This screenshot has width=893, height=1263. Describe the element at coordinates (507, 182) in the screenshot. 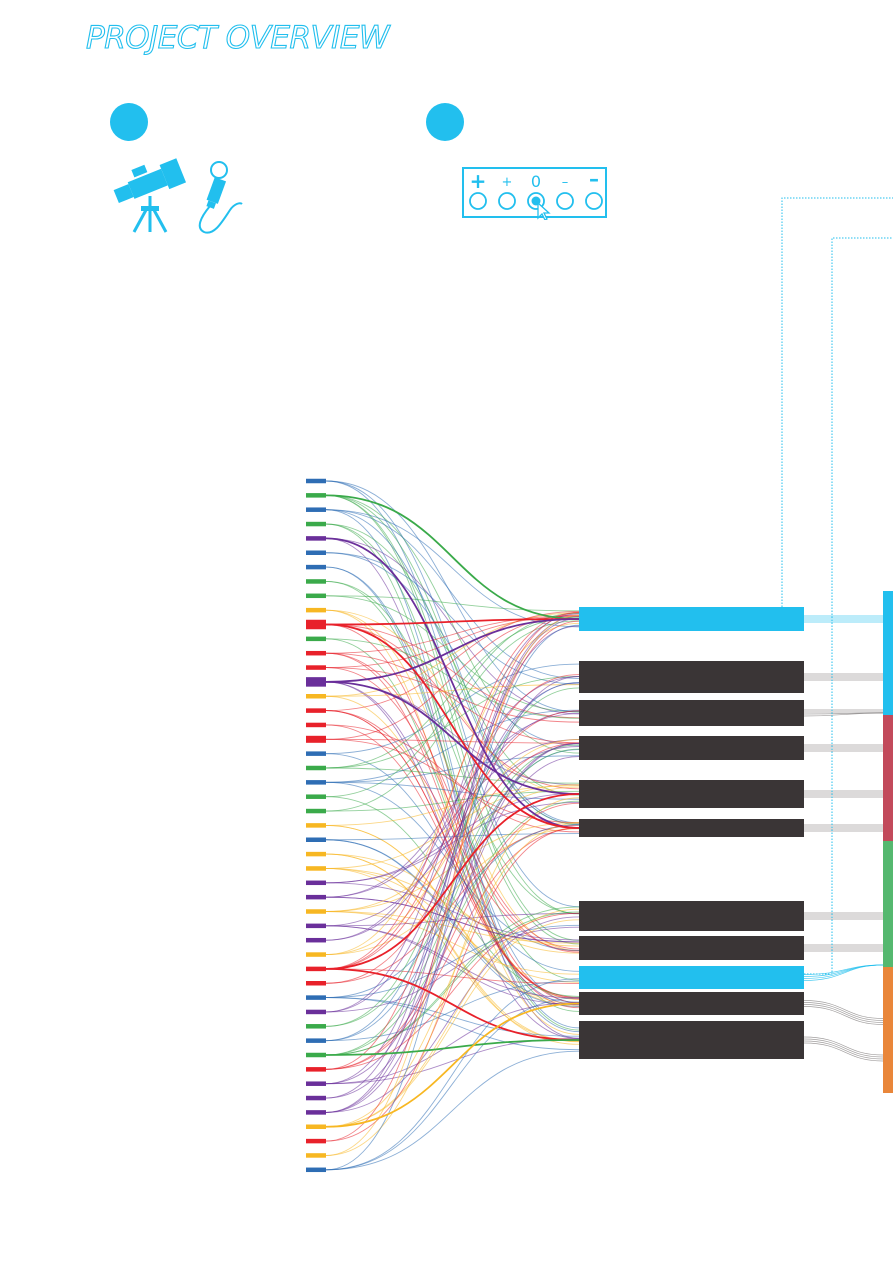

I see `scale-label-plus: +` at that location.